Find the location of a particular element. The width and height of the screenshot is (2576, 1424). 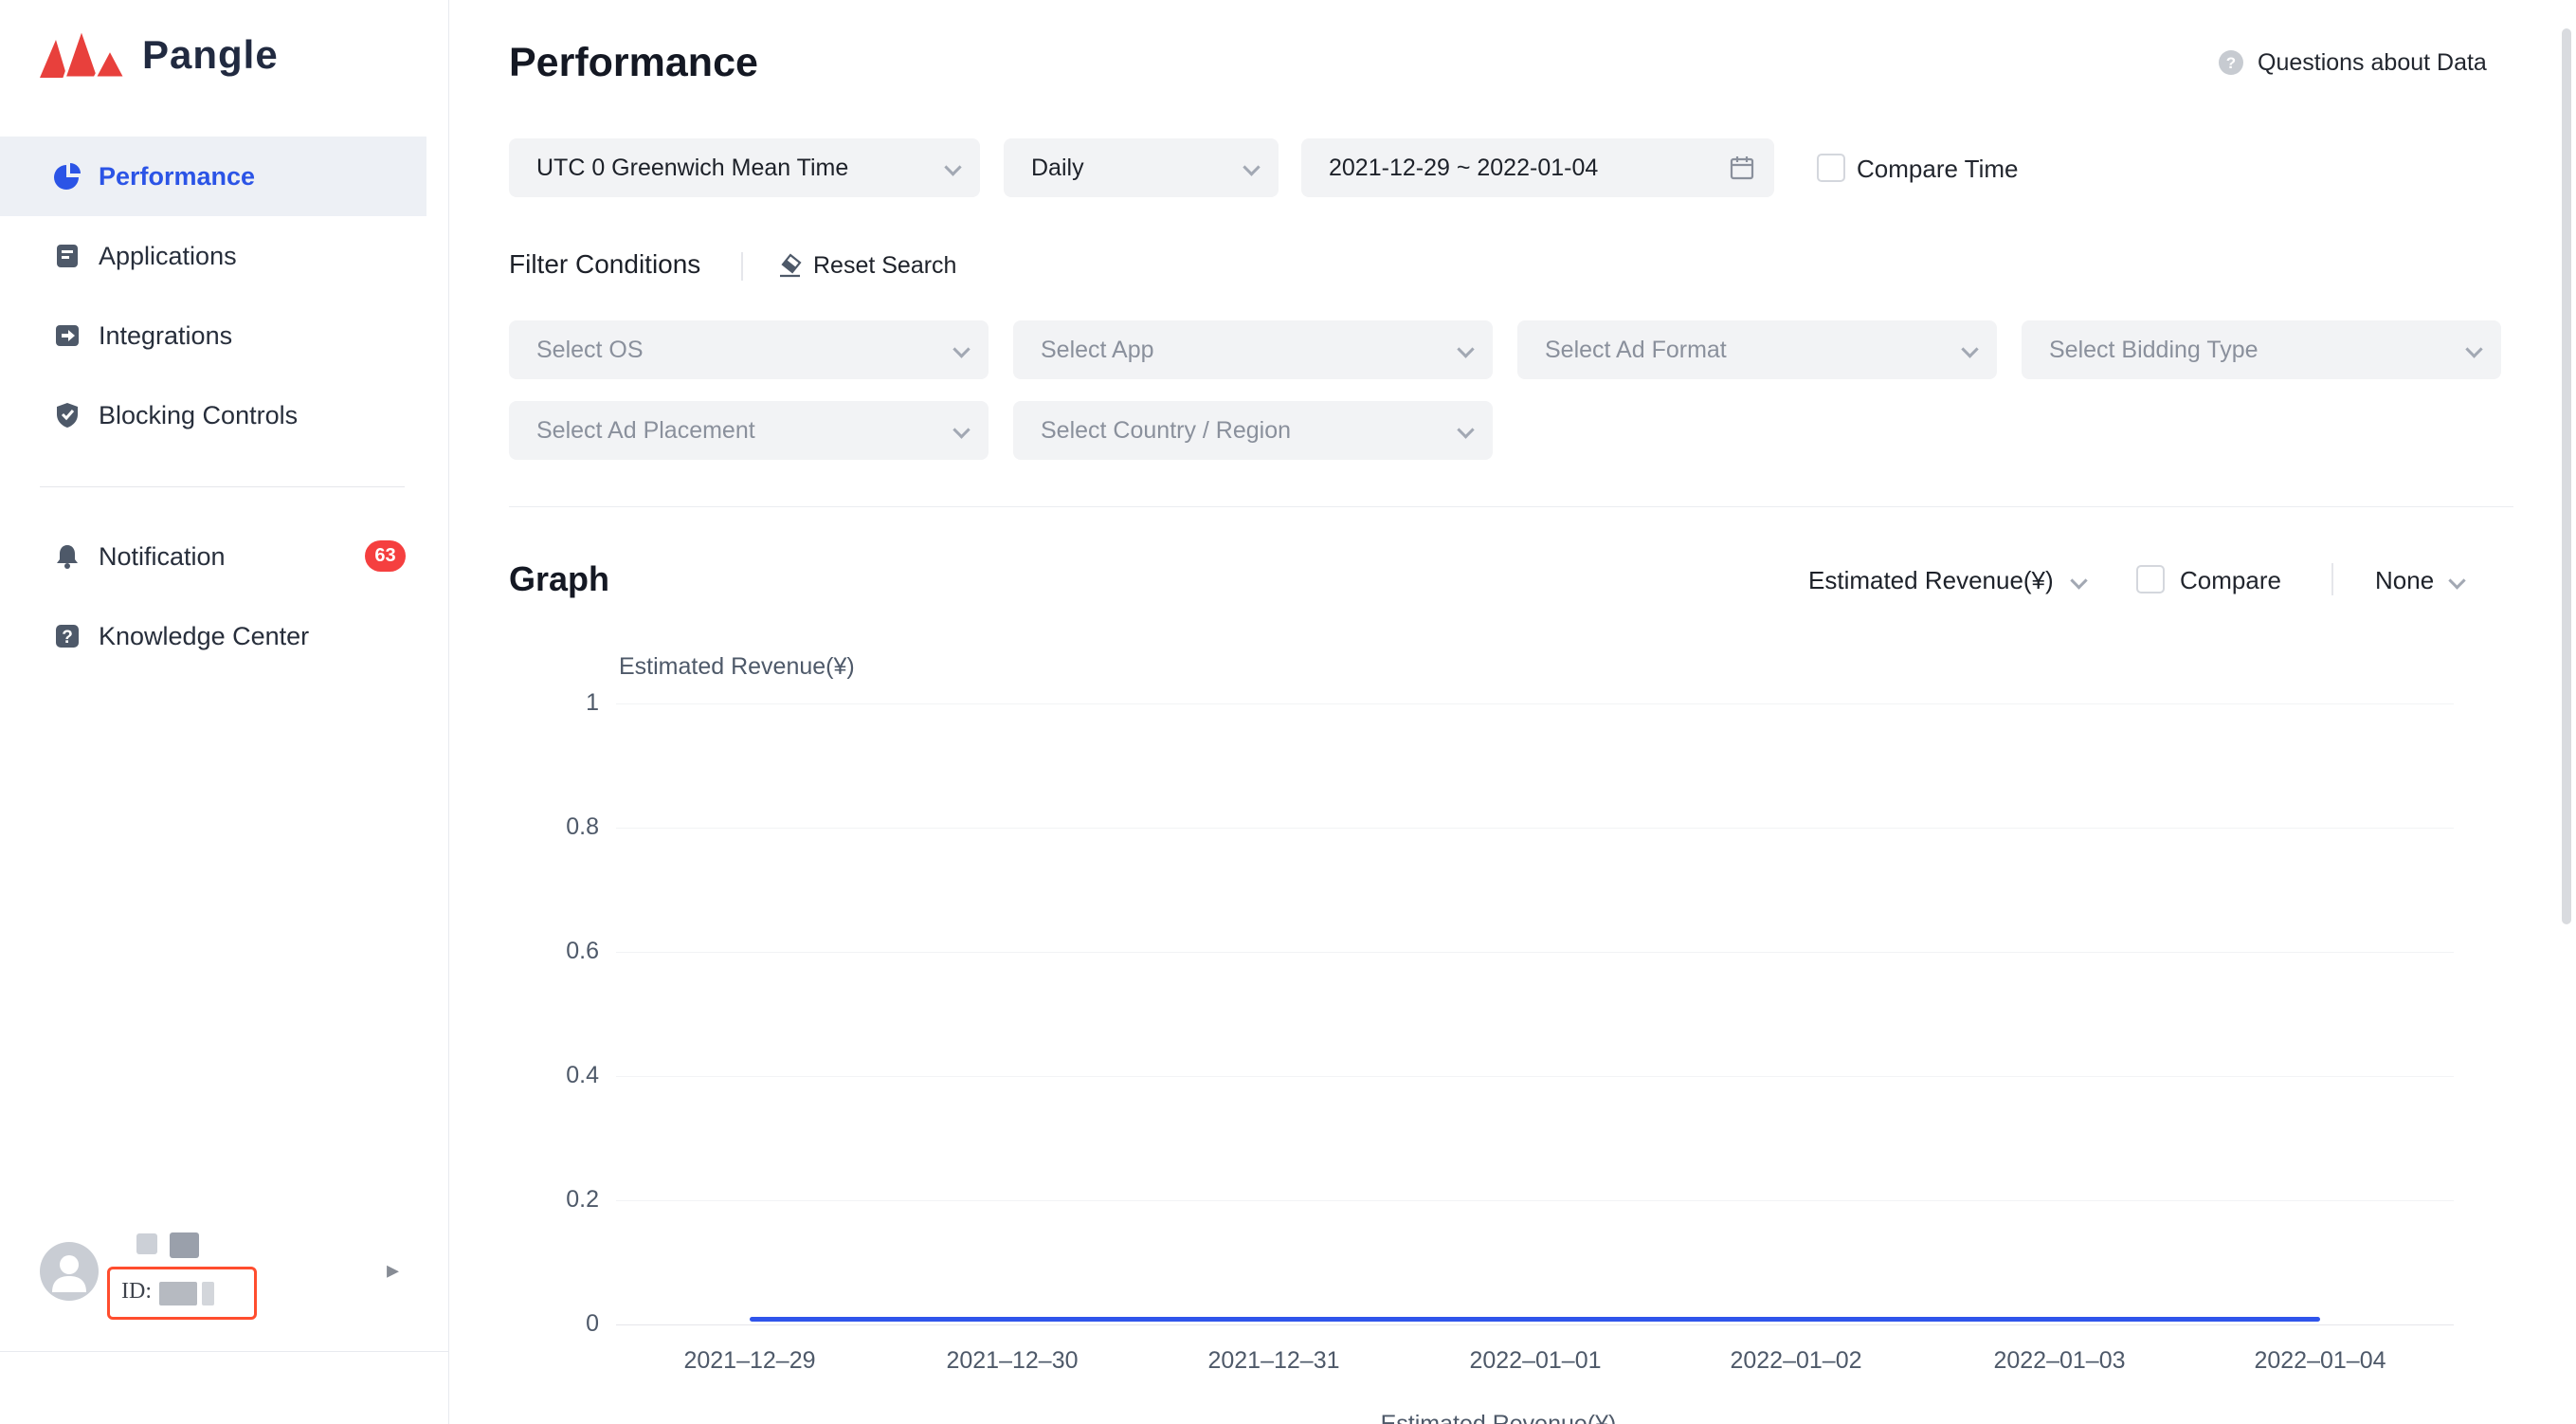

x-tick-label: 2022–01–03 is located at coordinates (2059, 1360).